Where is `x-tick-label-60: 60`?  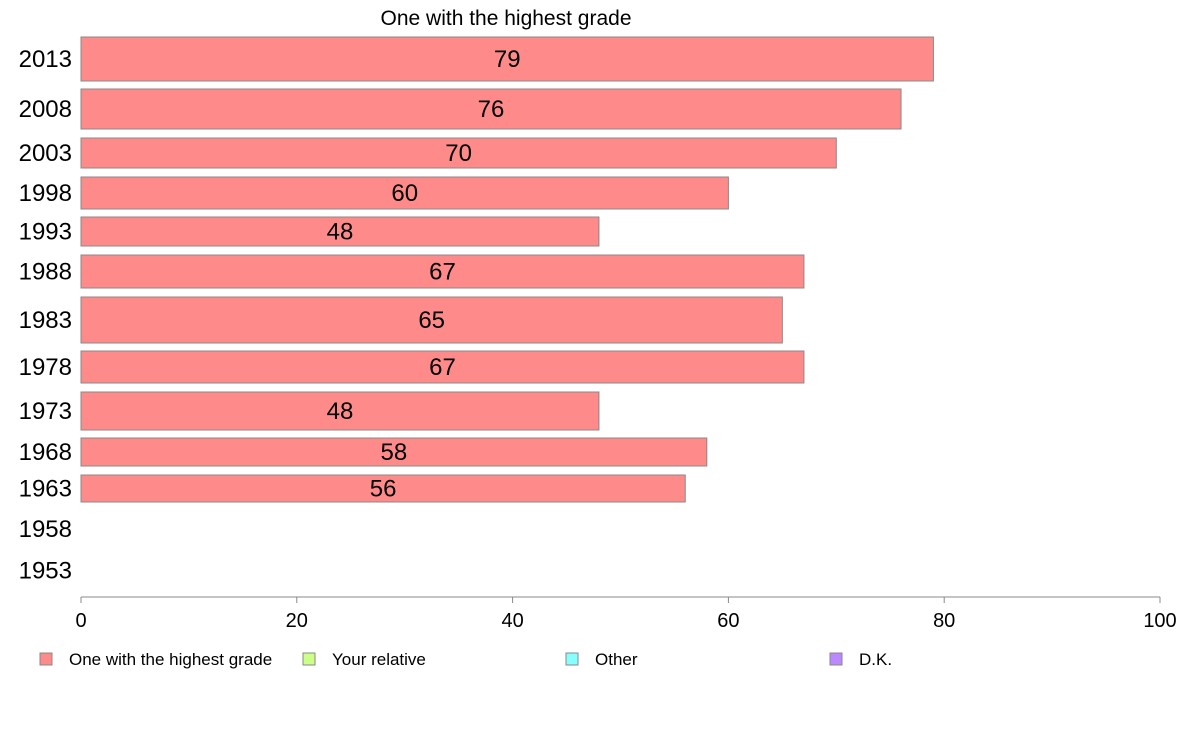
x-tick-label-60: 60 is located at coordinates (728, 621).